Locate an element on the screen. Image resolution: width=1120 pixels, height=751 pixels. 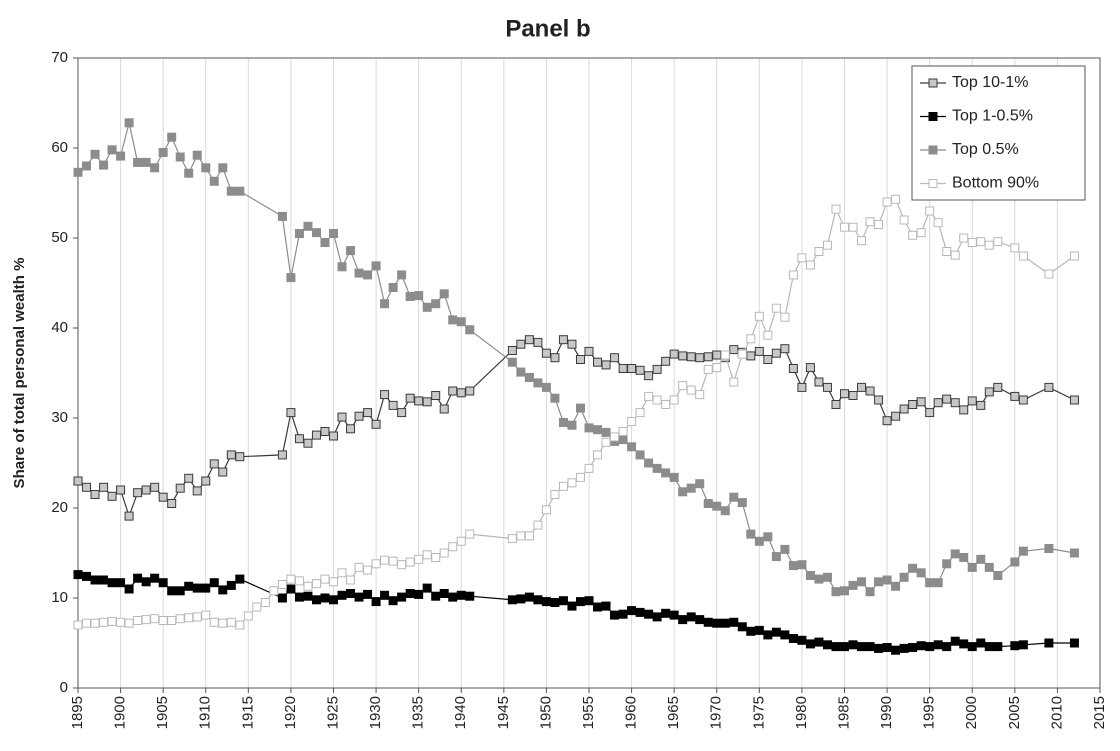
x-tick-label: 1955 is located at coordinates (588, 712).